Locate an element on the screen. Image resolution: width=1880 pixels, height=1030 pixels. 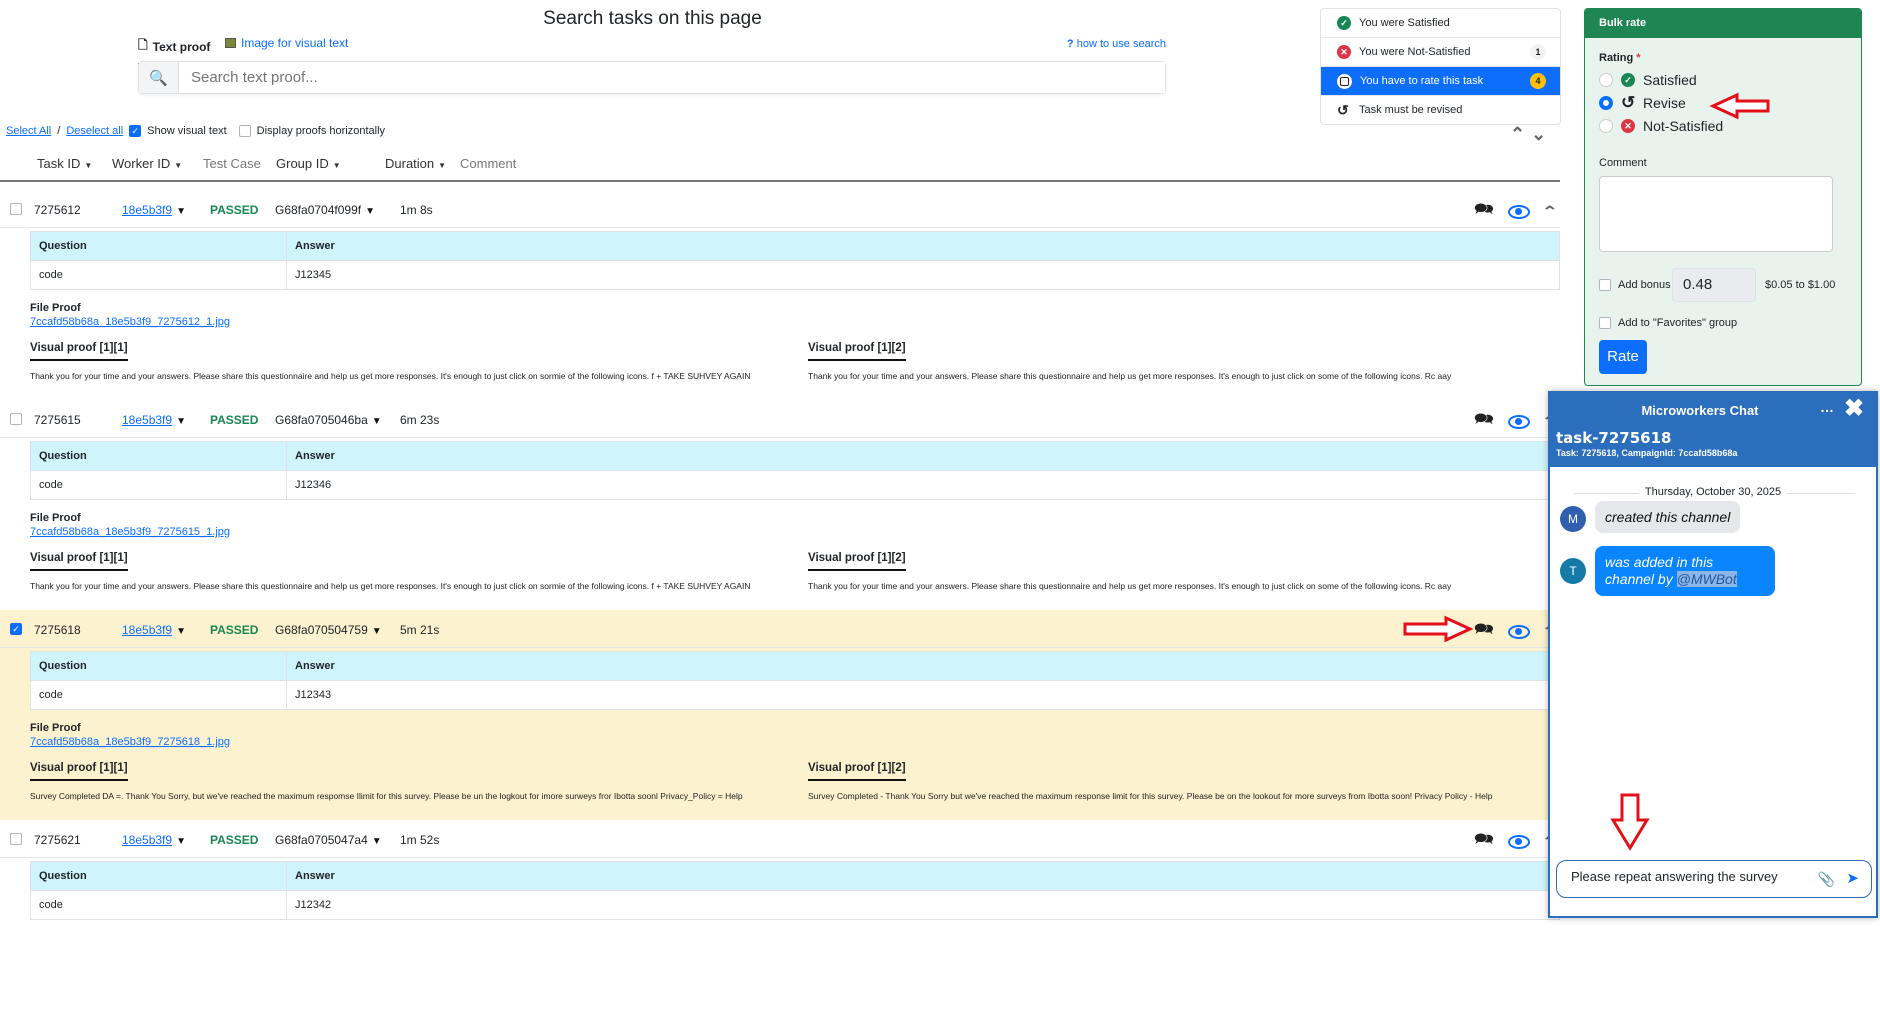
bonus-input: 0.48 is located at coordinates (1714, 285).